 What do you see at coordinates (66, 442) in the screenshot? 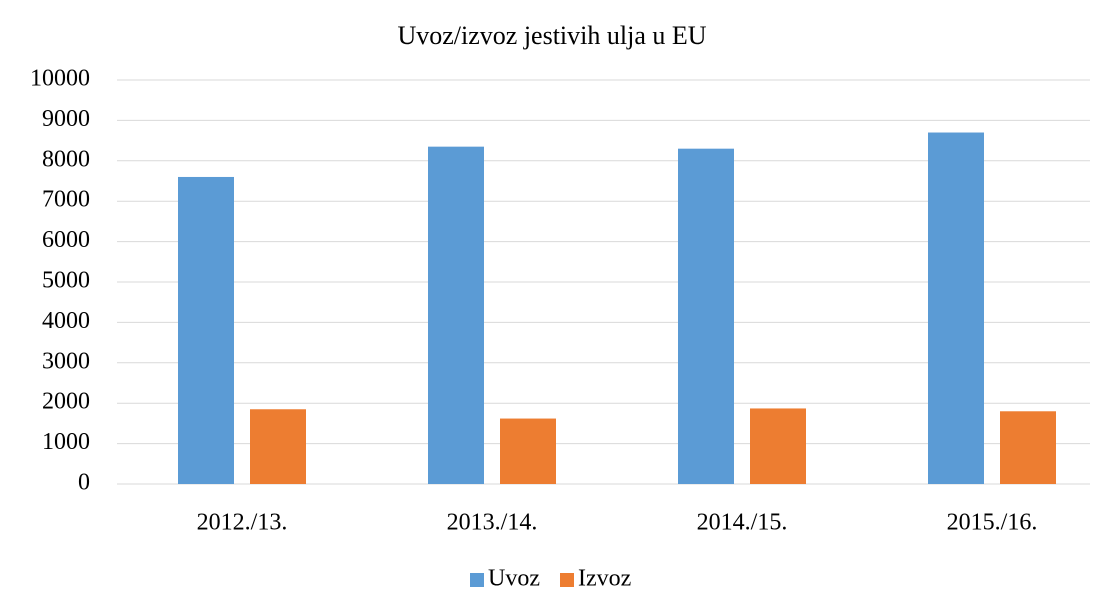
I see `y-tick-label: 1000` at bounding box center [66, 442].